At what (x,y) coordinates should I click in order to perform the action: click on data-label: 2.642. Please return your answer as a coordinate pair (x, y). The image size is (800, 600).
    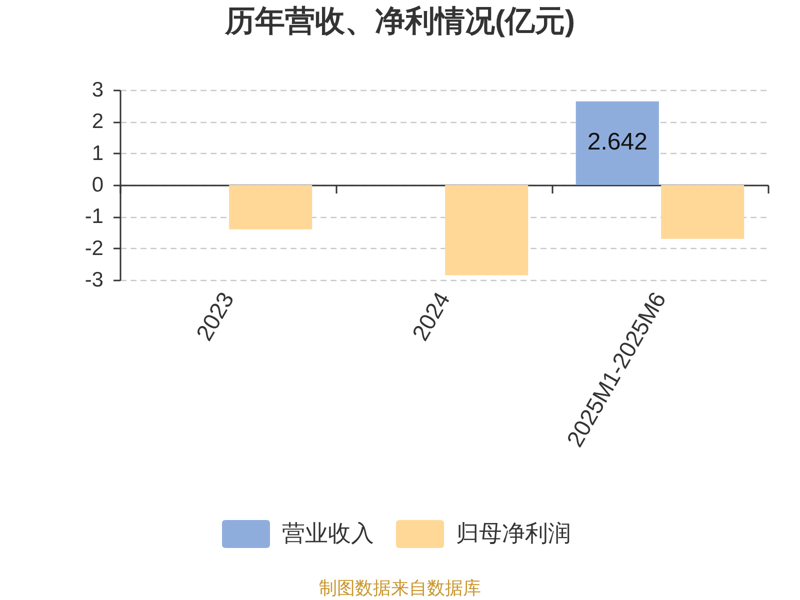
    Looking at the image, I should click on (617, 142).